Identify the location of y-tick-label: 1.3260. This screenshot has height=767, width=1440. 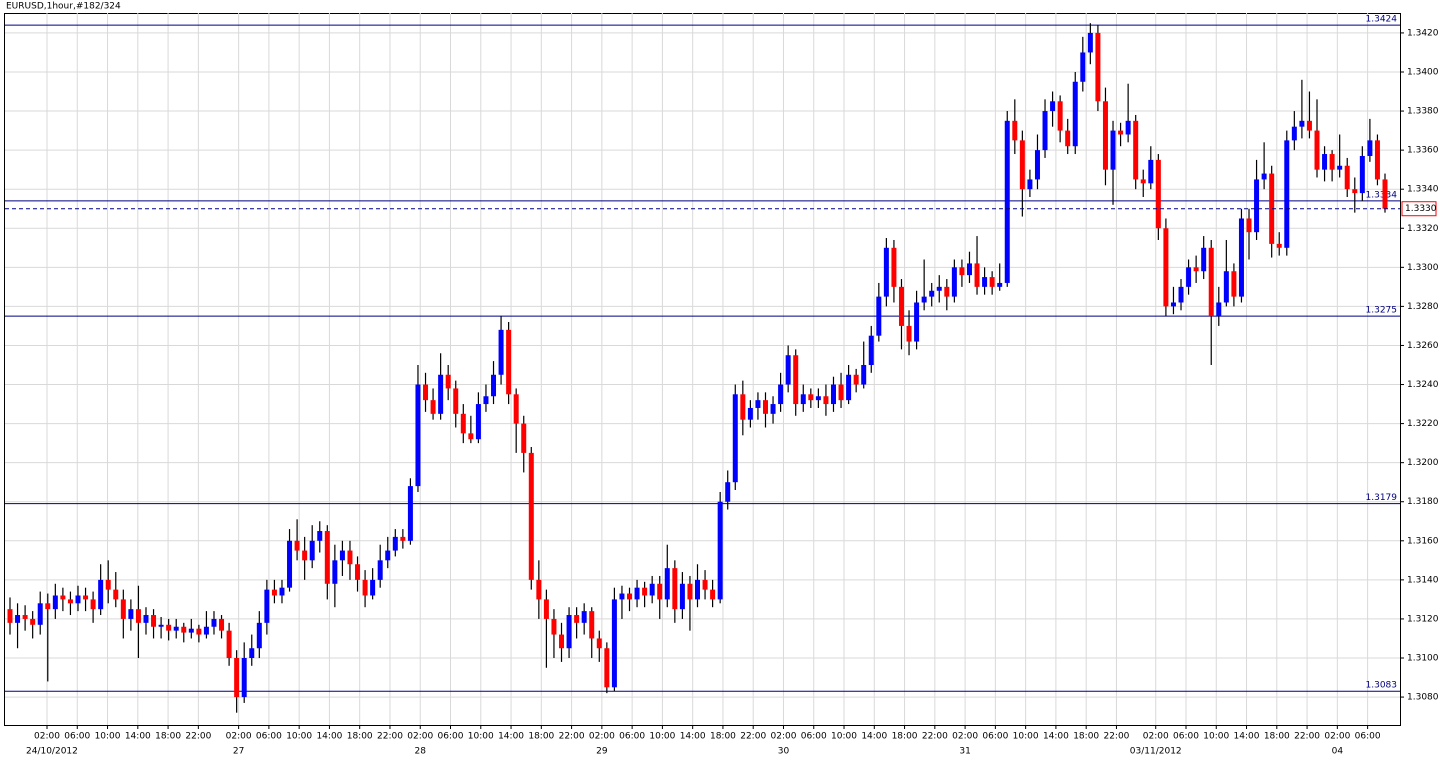
(1423, 346).